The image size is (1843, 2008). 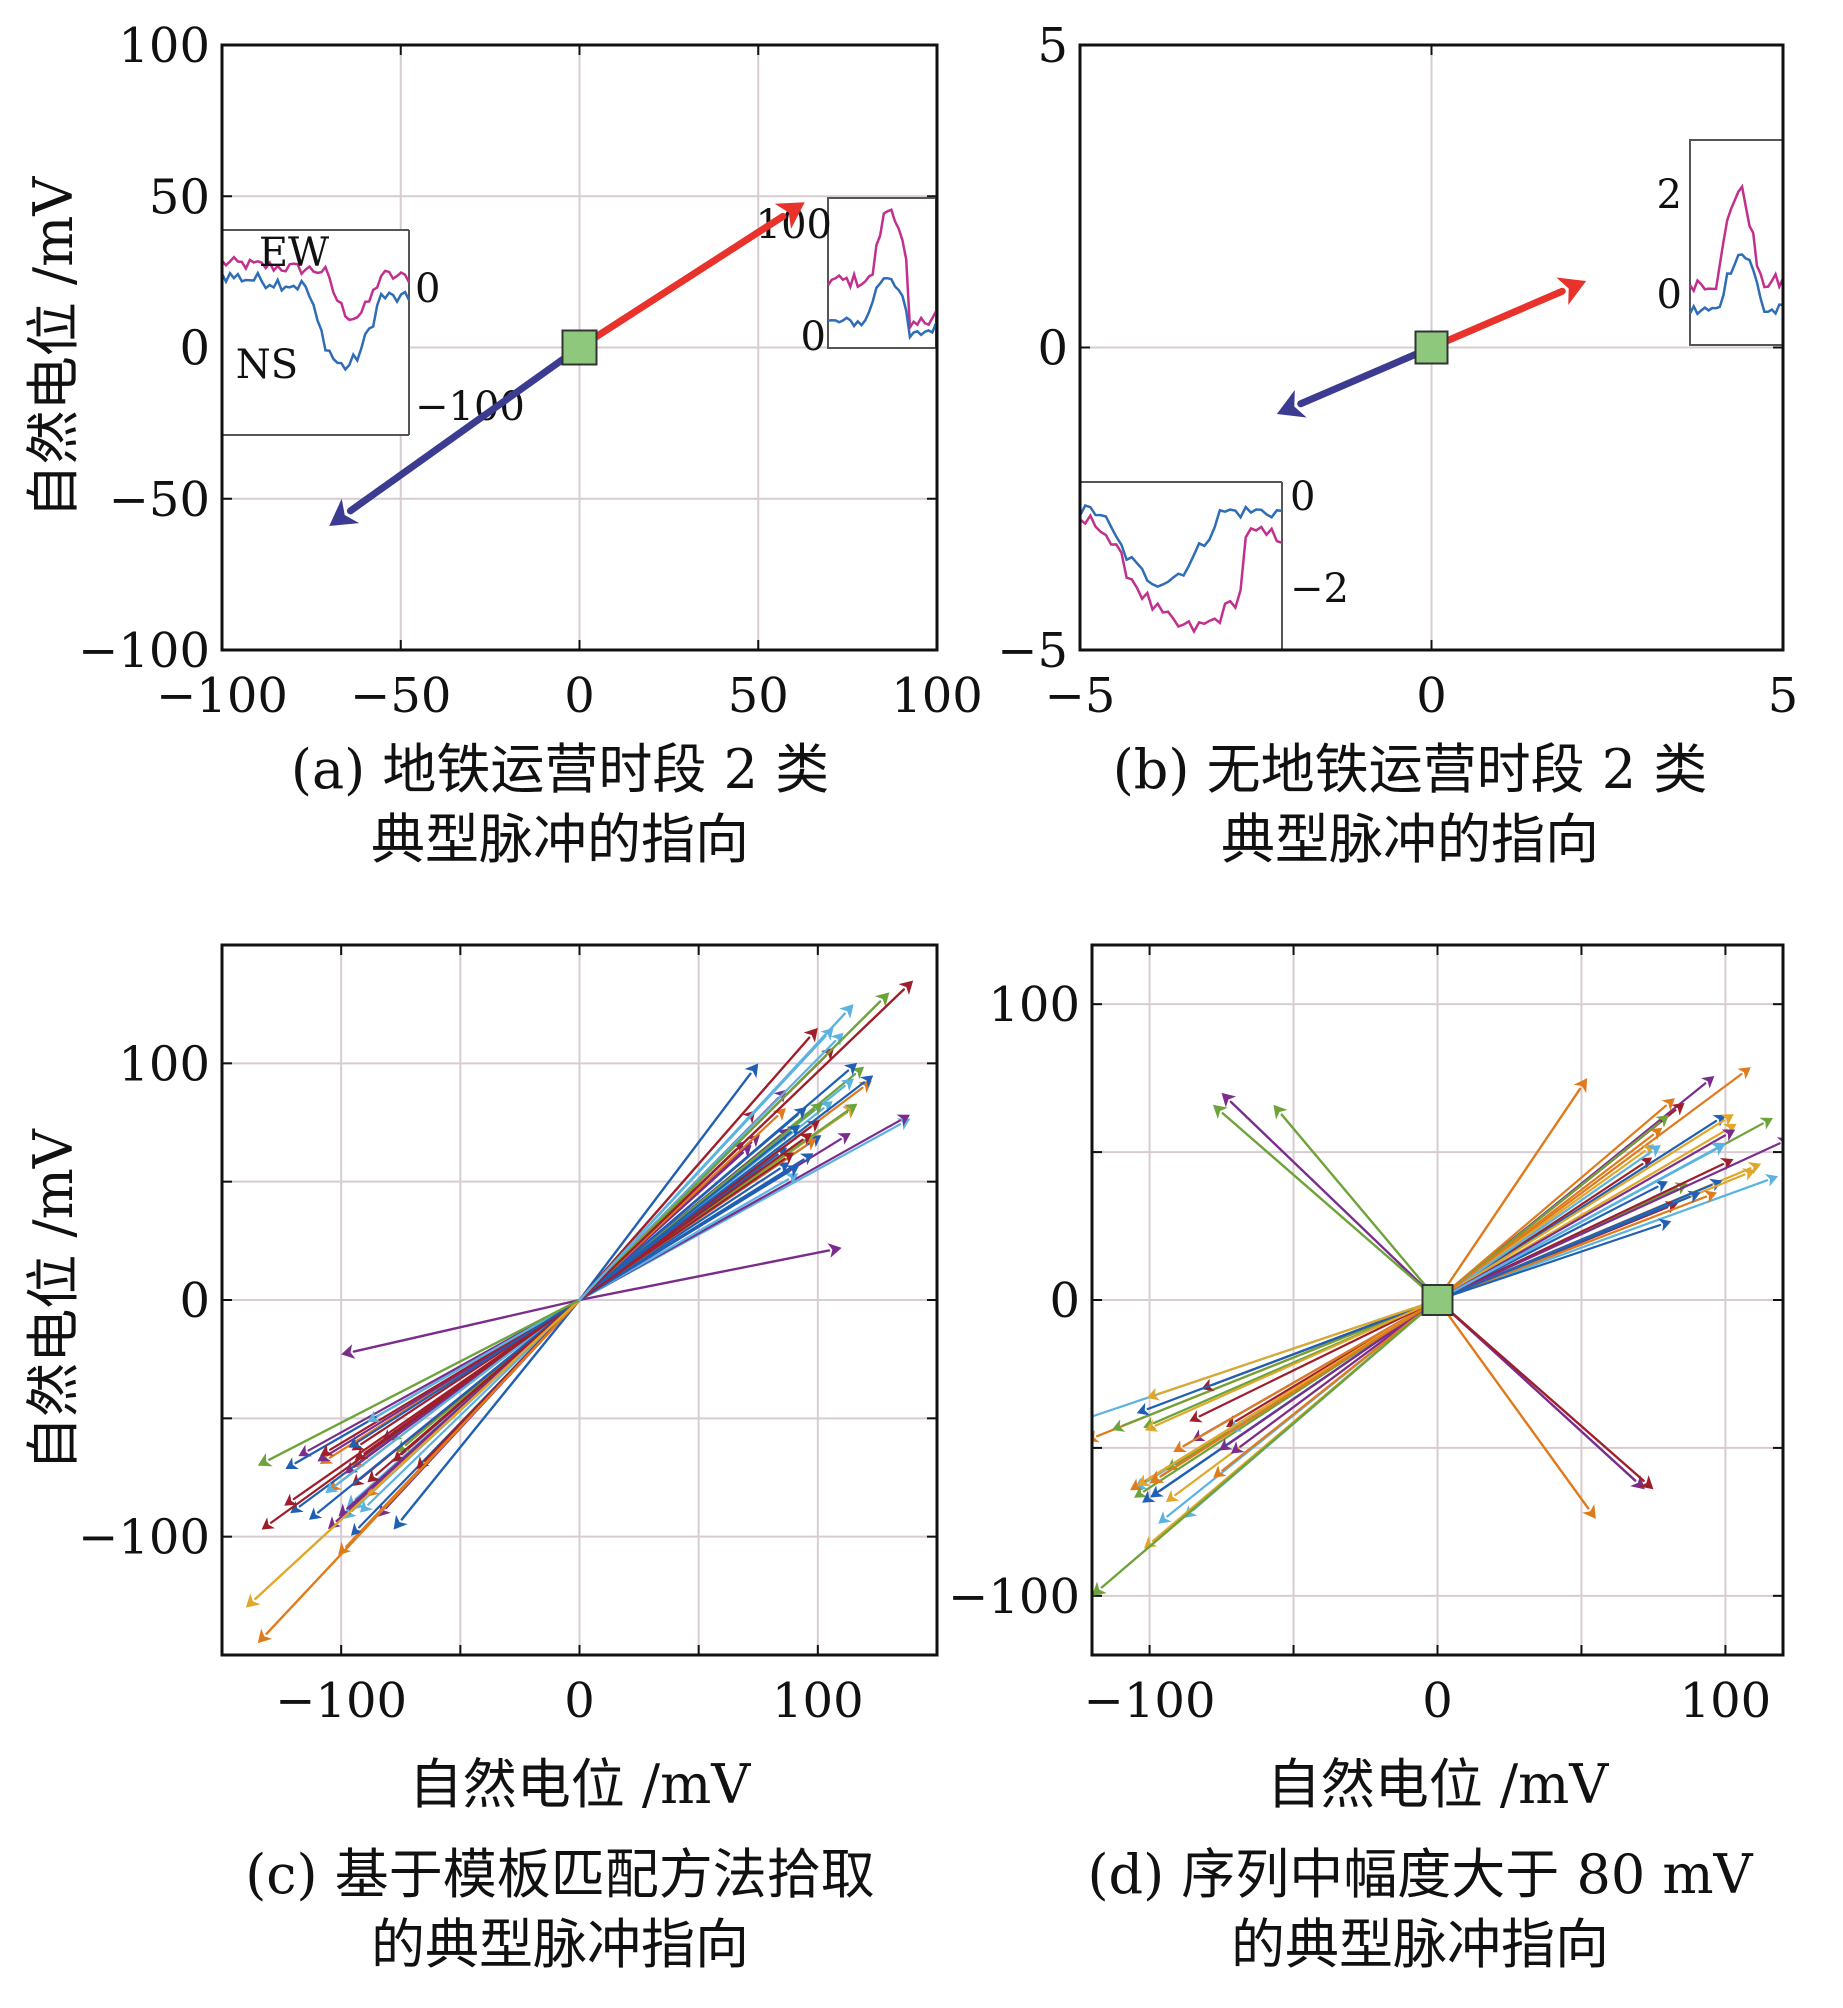 I want to click on x-tick-label: −50, so click(x=400, y=696).